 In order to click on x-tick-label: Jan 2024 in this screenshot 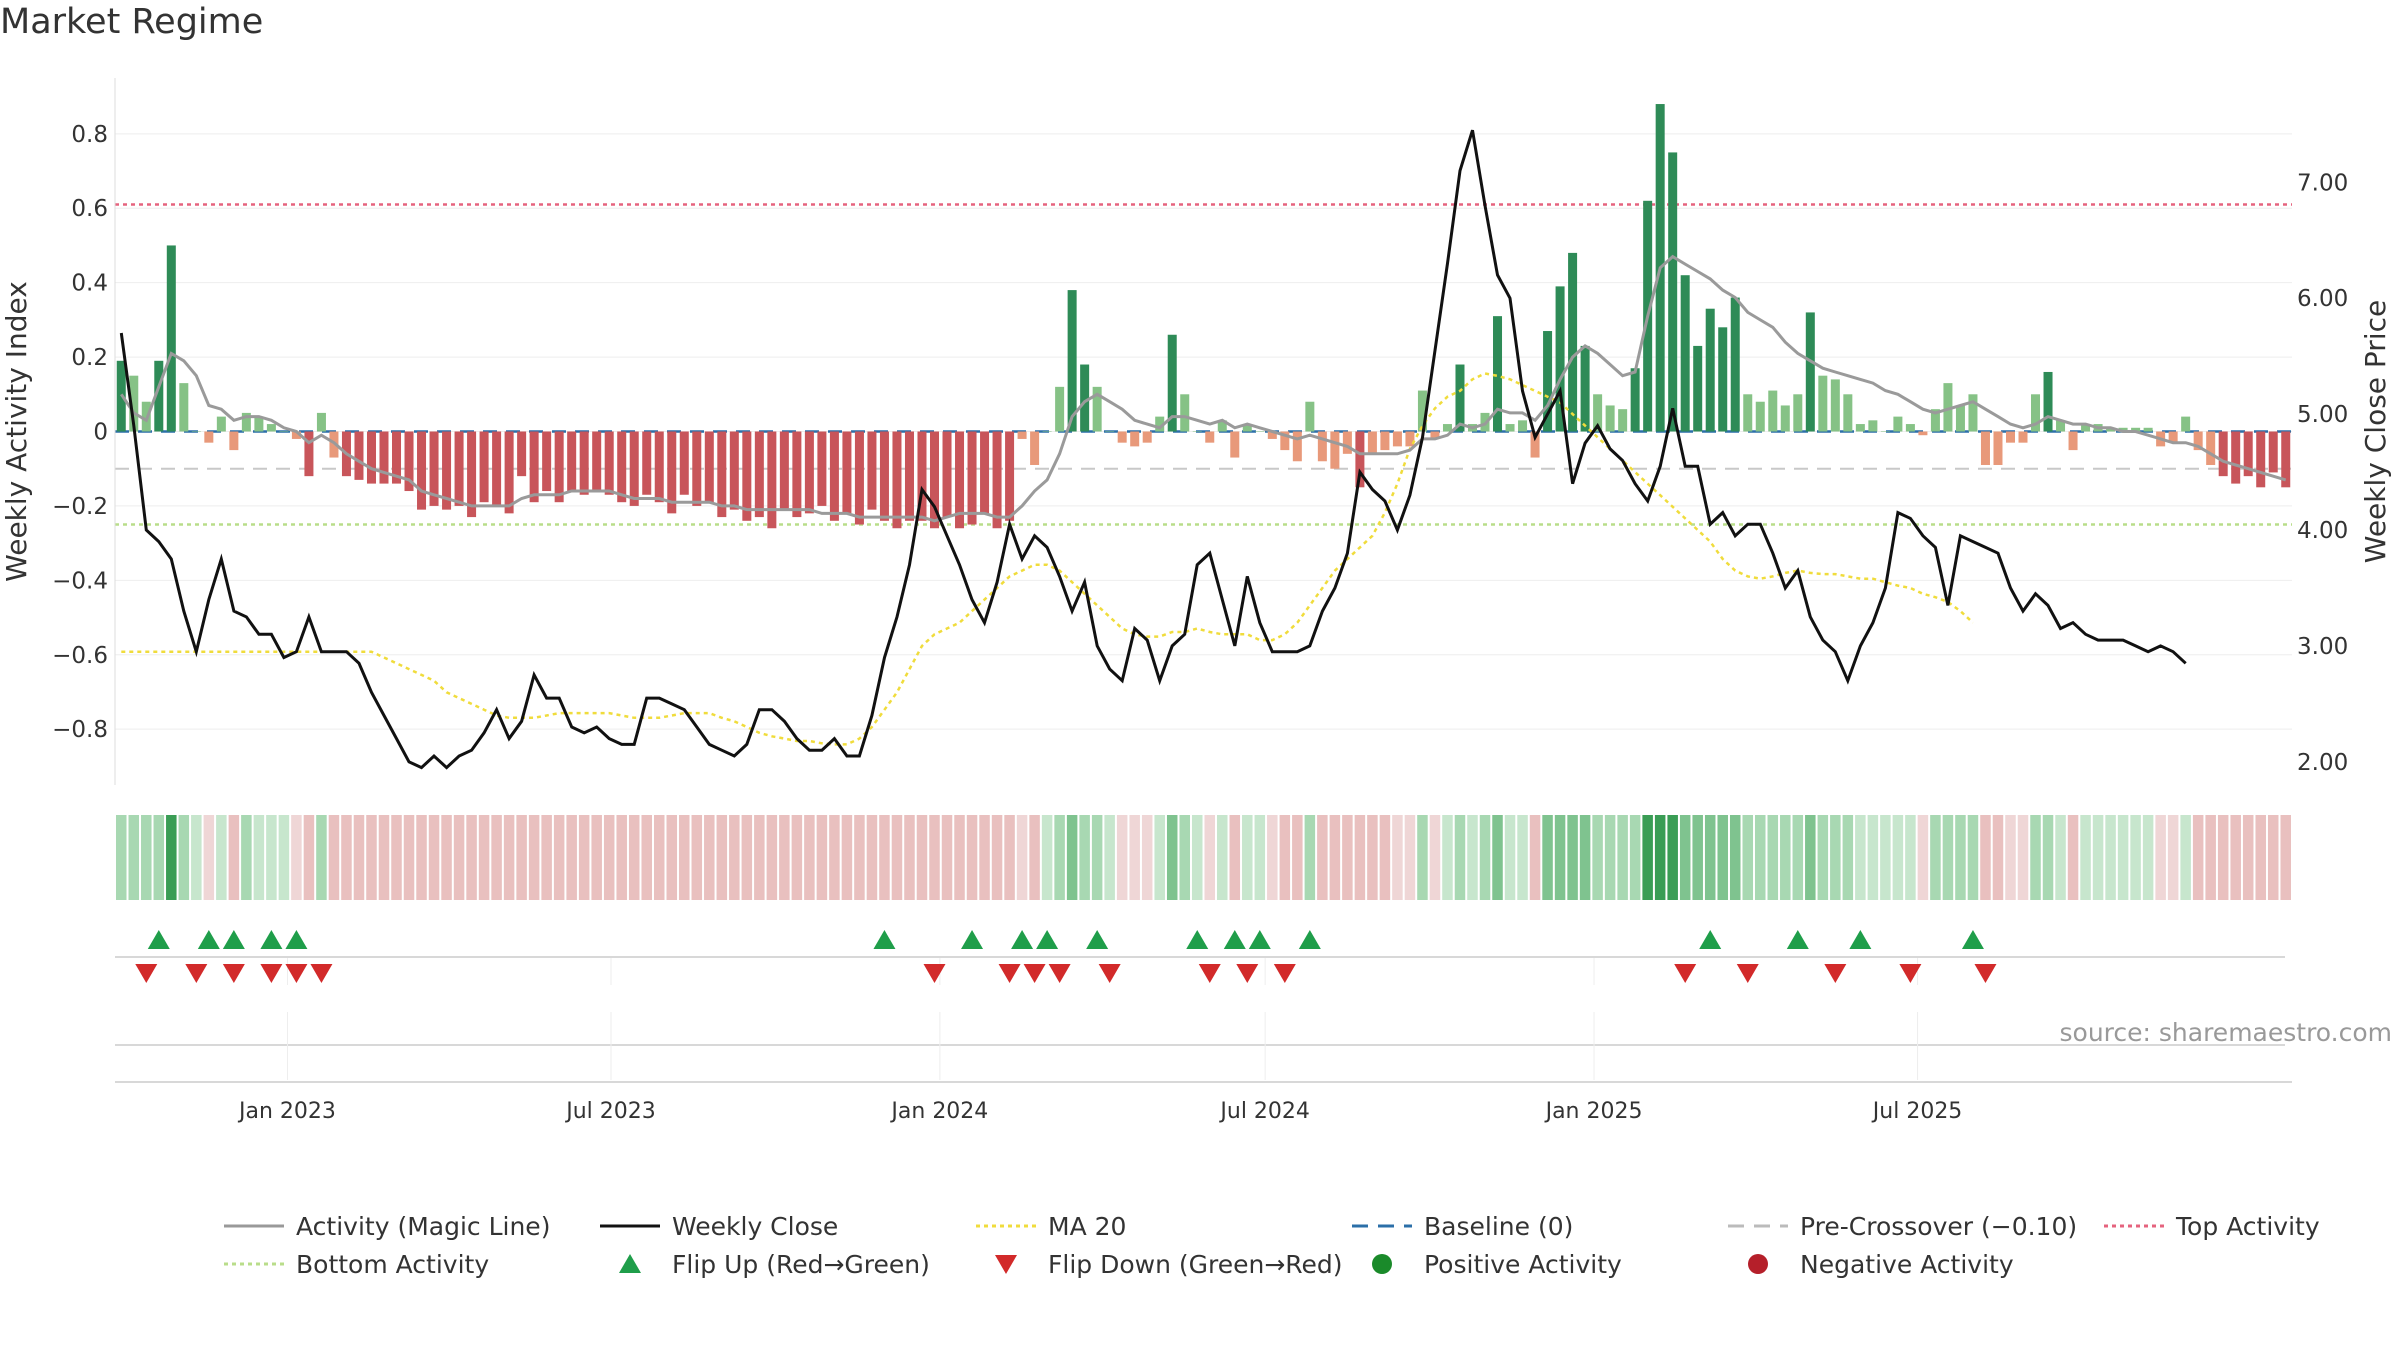, I will do `click(938, 1111)`.